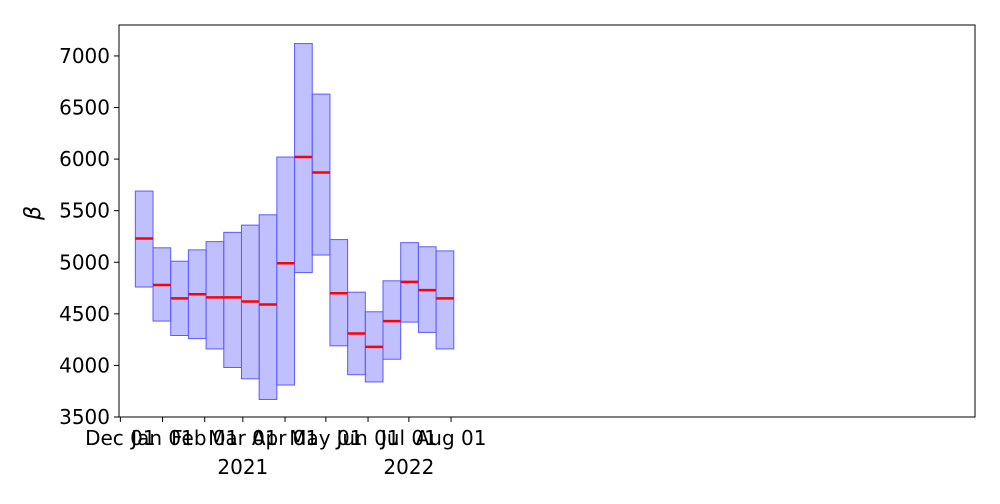 The height and width of the screenshot is (504, 1000). Describe the element at coordinates (84, 56) in the screenshot. I see `y-tick-label-7000: 7000` at that location.